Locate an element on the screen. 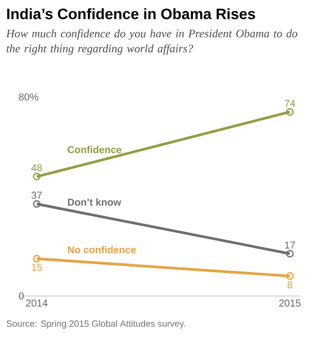 The width and height of the screenshot is (320, 360). source-note: Source: Spring 2015 Global Attitudes survey. is located at coordinates (96, 324).